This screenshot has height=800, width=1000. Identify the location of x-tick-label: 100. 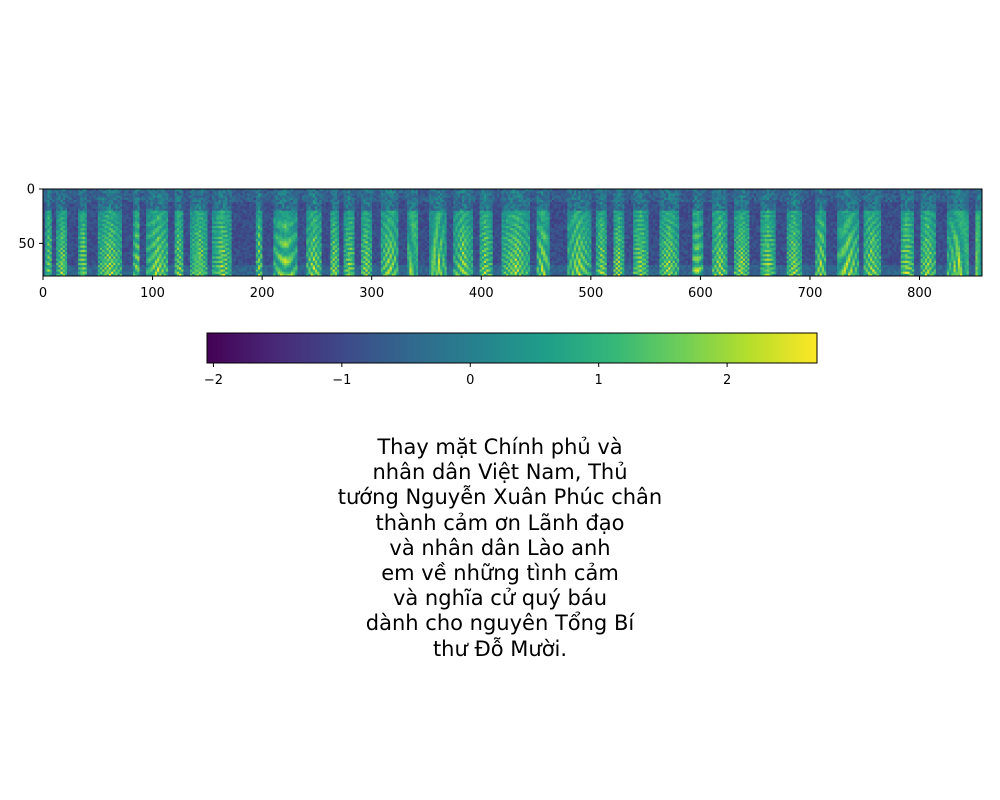
(152, 293).